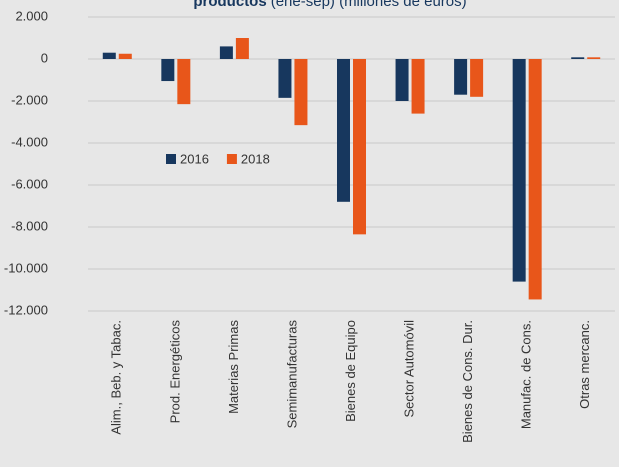  What do you see at coordinates (31, 15) in the screenshot?
I see `y-tick-label: 2.000` at bounding box center [31, 15].